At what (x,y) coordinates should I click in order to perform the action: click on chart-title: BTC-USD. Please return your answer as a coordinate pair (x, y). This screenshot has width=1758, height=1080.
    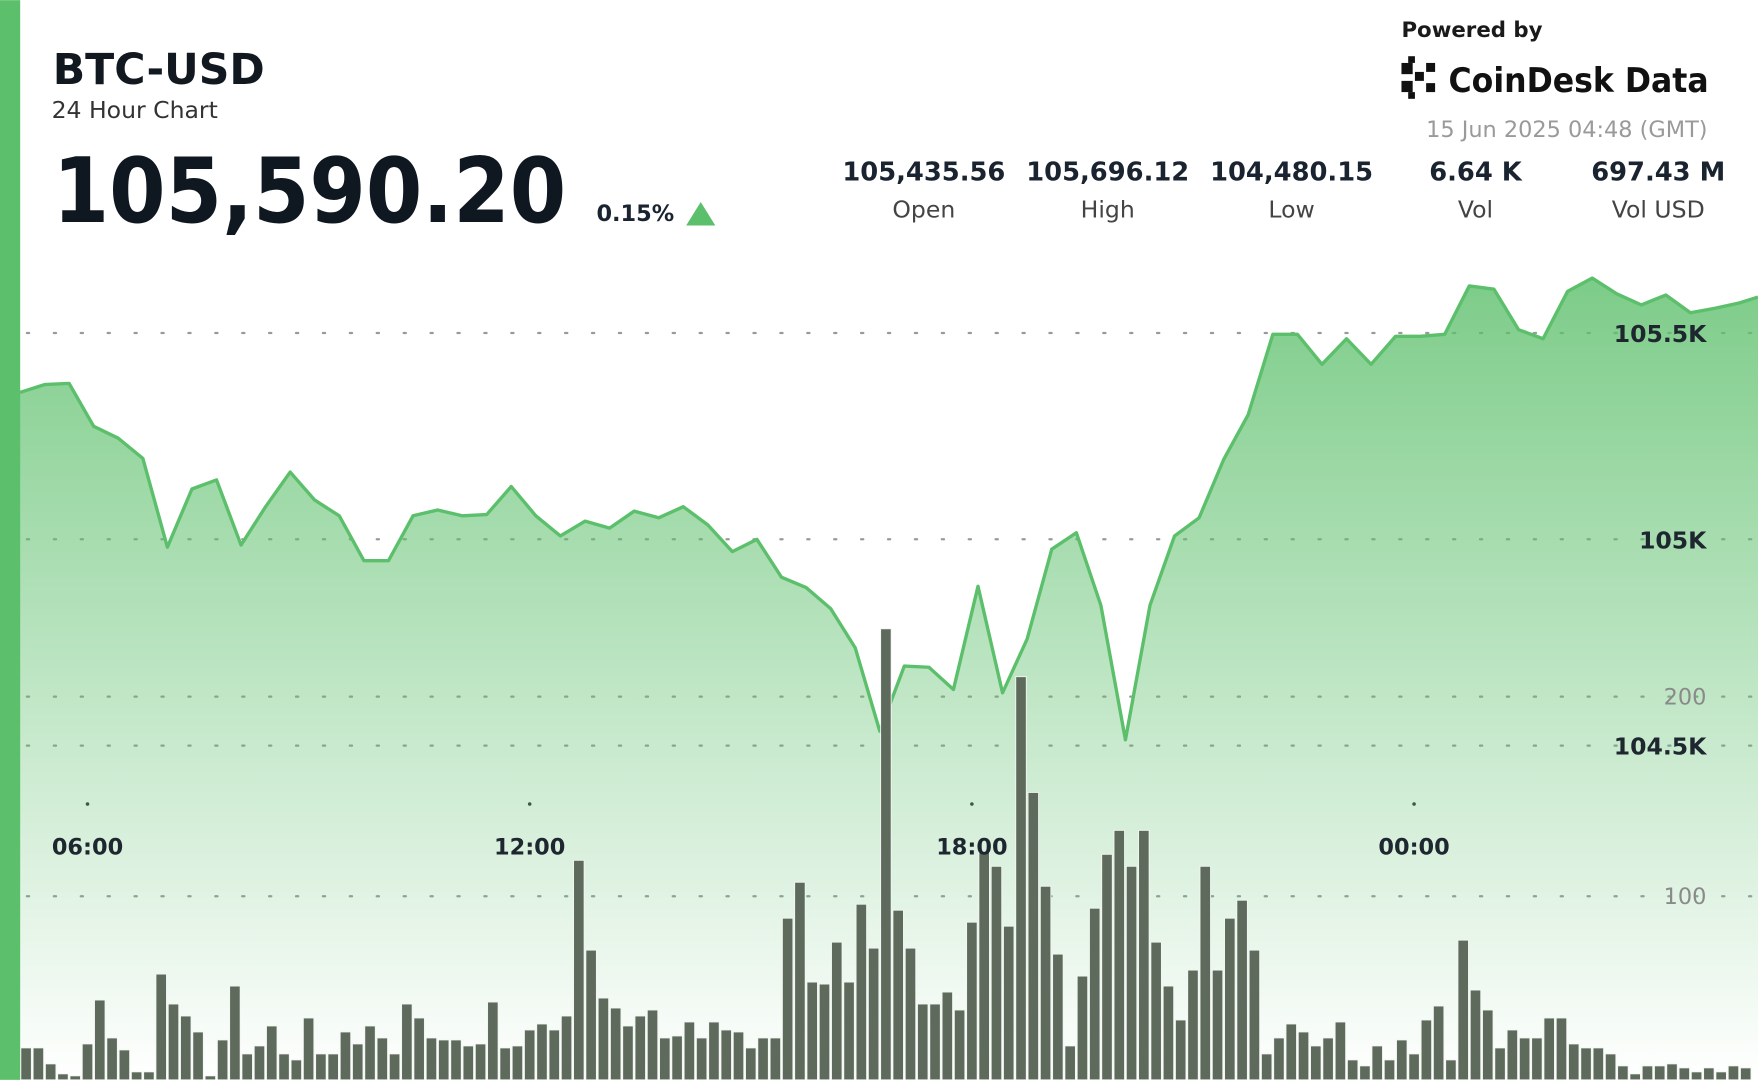
    Looking at the image, I should click on (159, 70).